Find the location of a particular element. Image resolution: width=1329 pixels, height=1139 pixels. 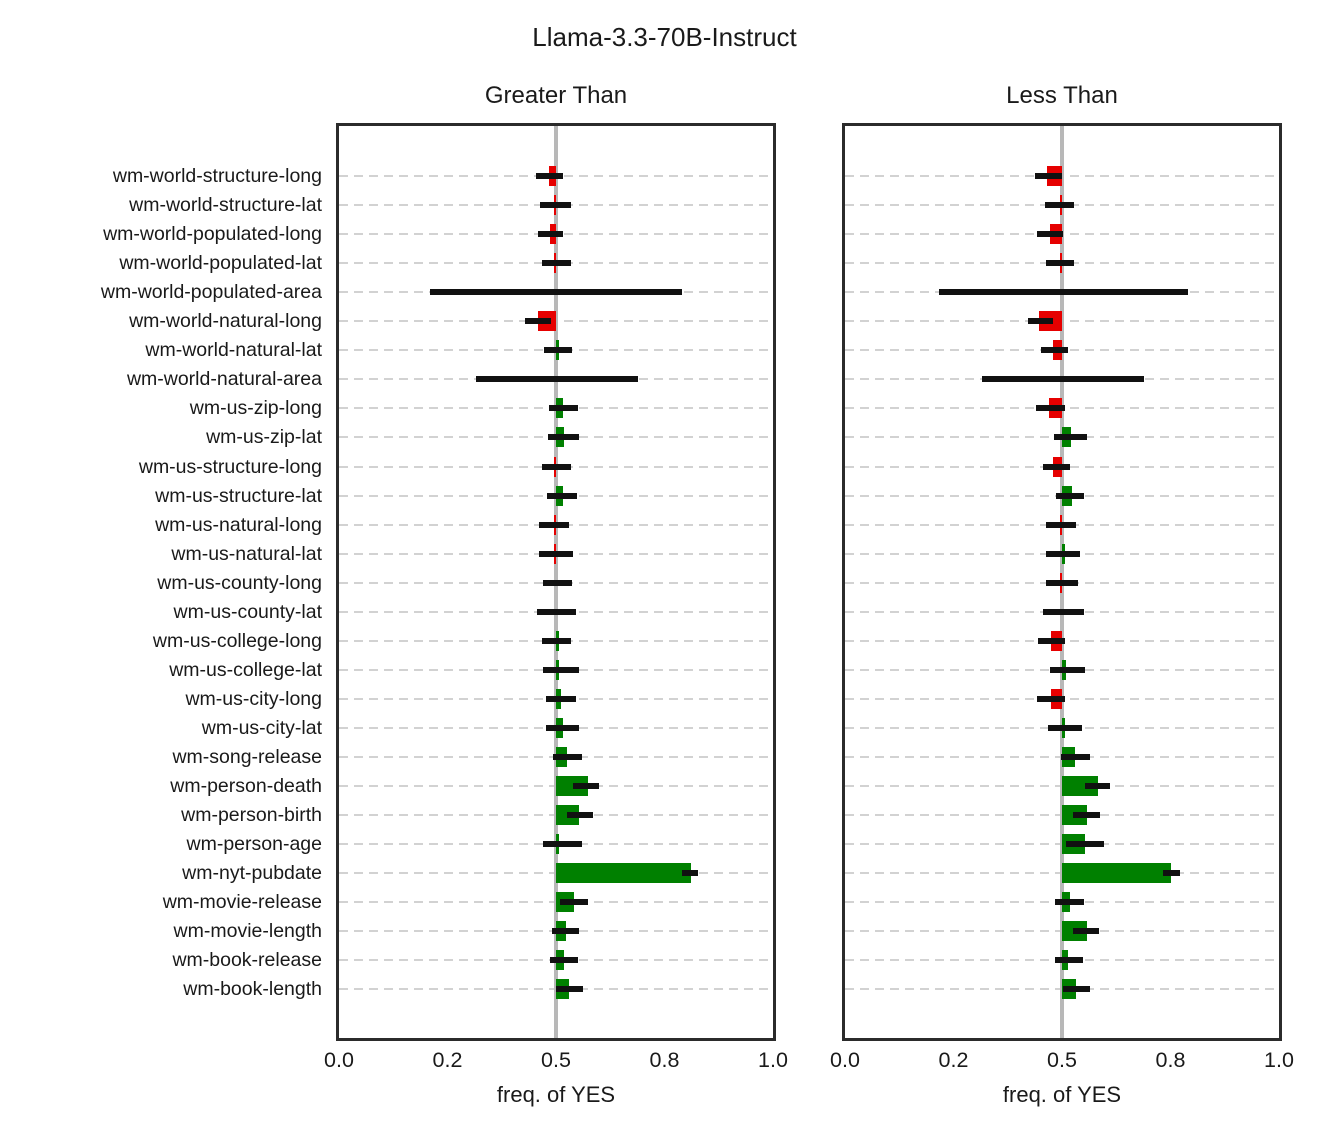

category-label-wm-us-natural-lat: wm-us-natural-lat is located at coordinates (246, 553).